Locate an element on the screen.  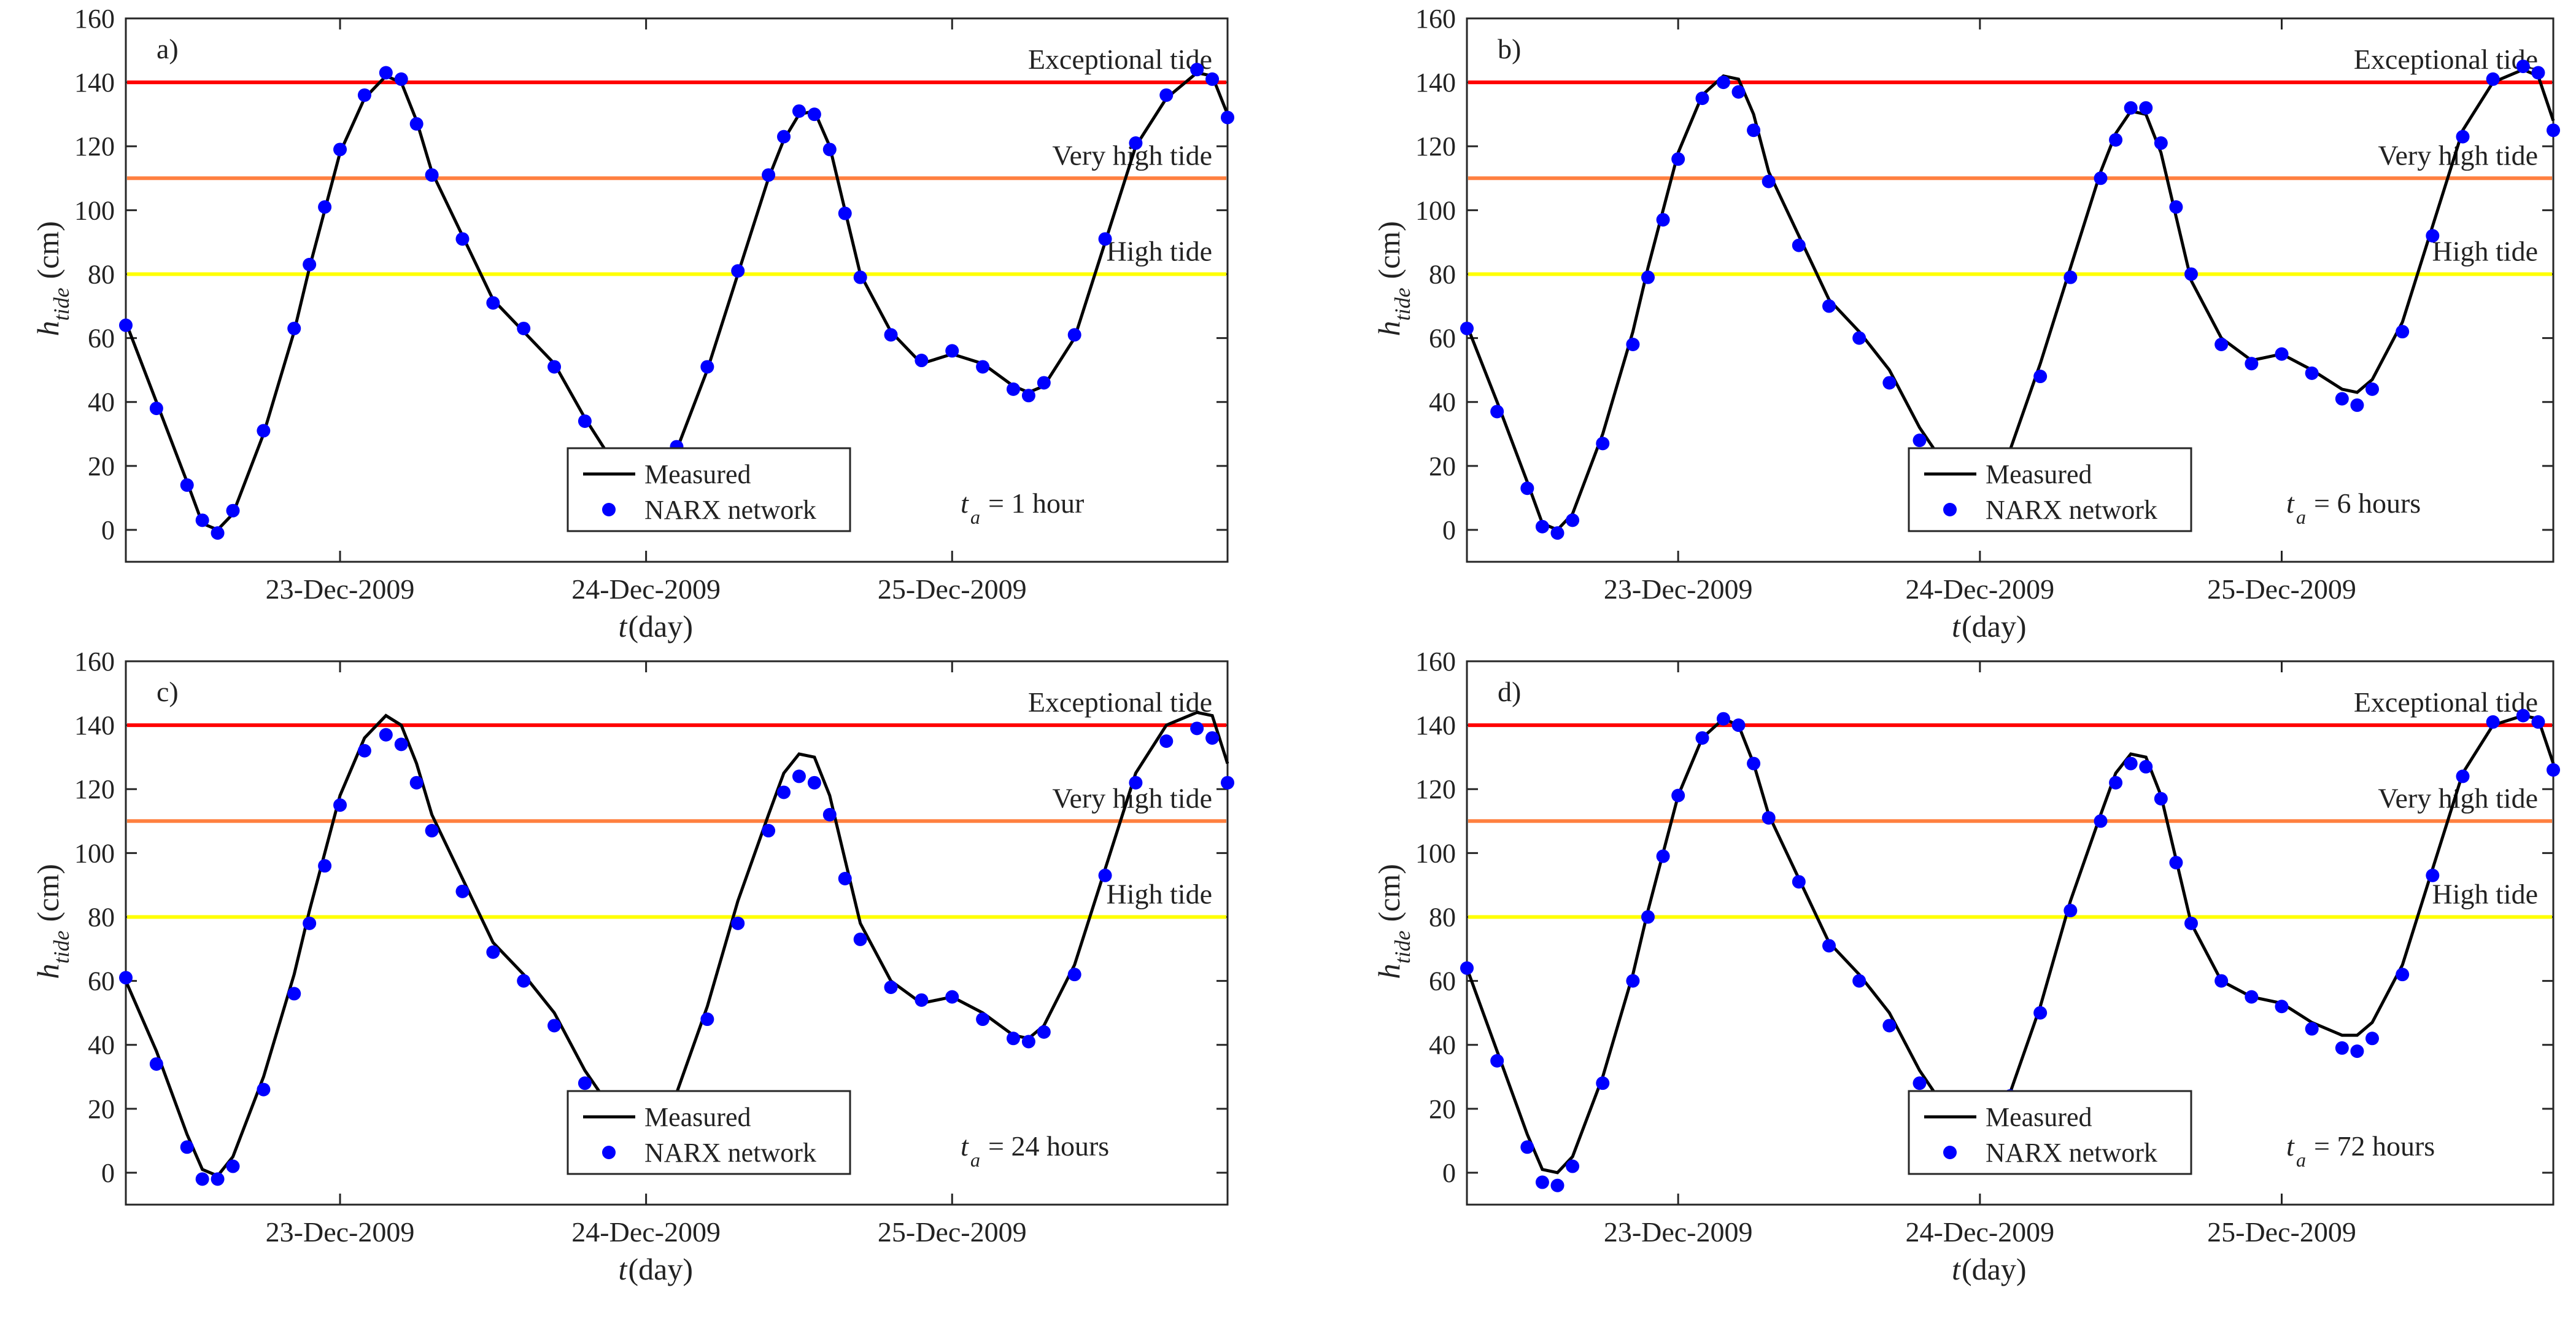
y-tick-label: 20 is located at coordinates (1442, 466).